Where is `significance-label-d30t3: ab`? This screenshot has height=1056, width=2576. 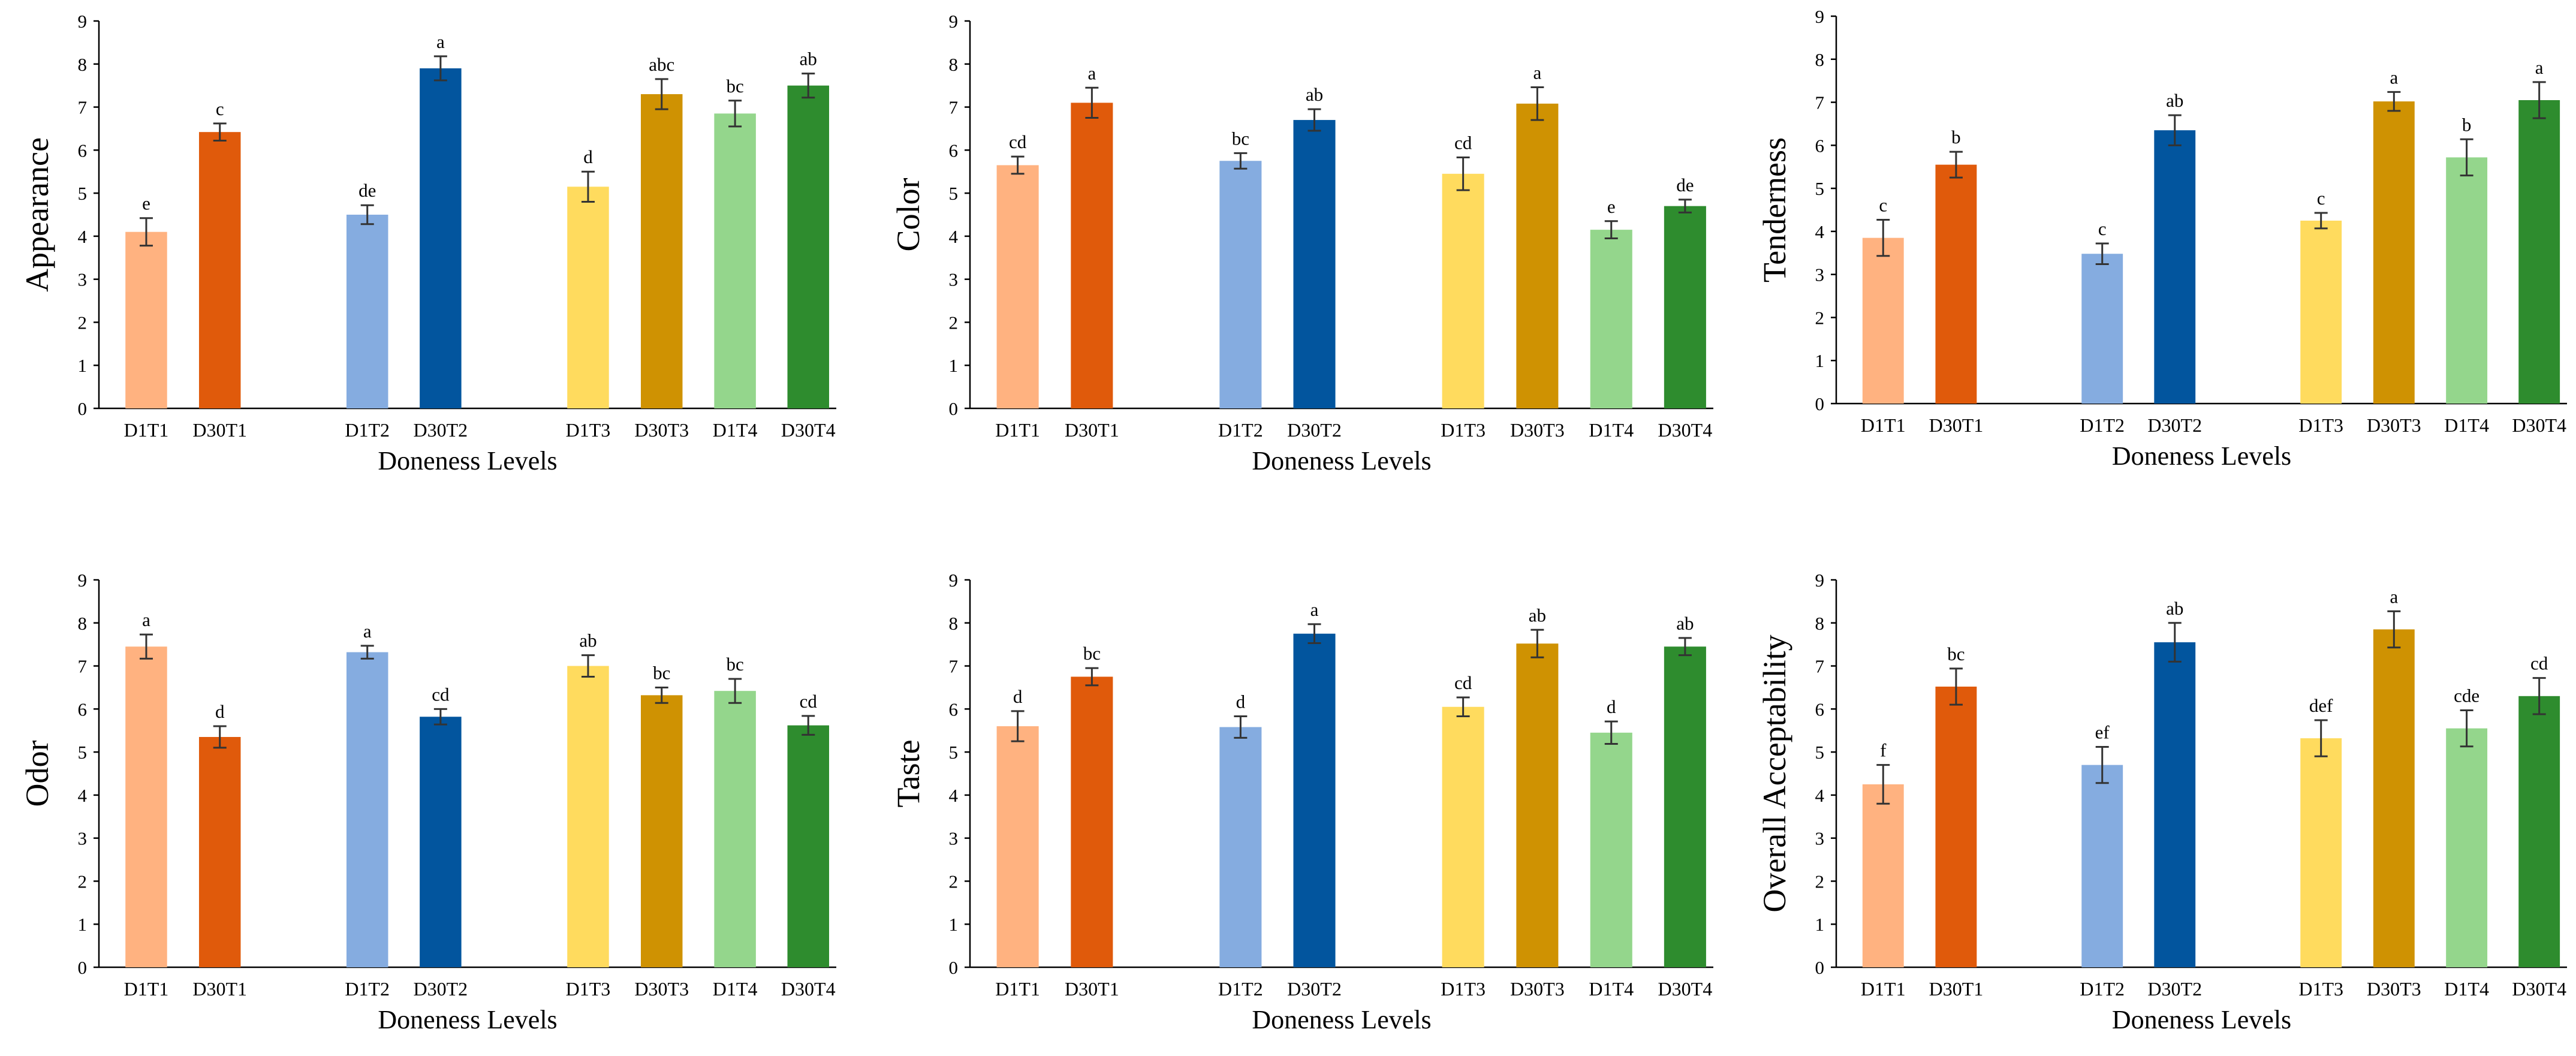 significance-label-d30t3: ab is located at coordinates (1538, 614).